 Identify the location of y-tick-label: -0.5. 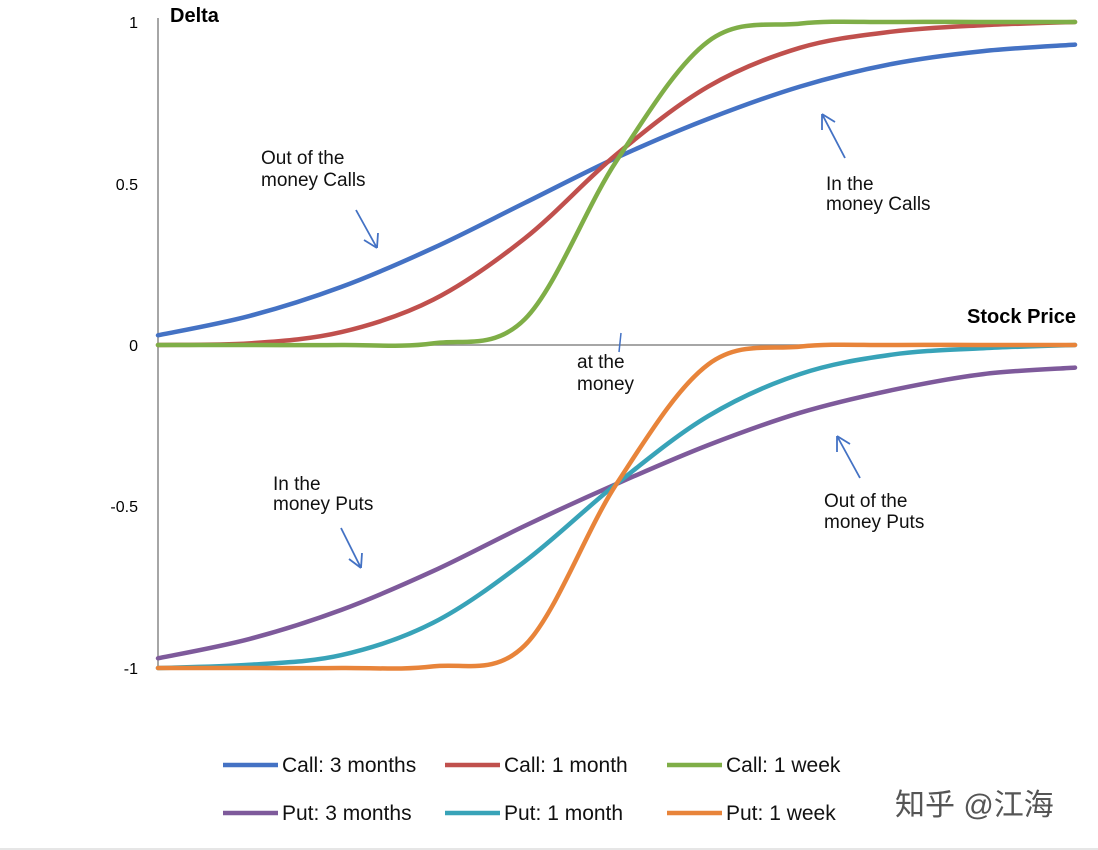
(124, 507).